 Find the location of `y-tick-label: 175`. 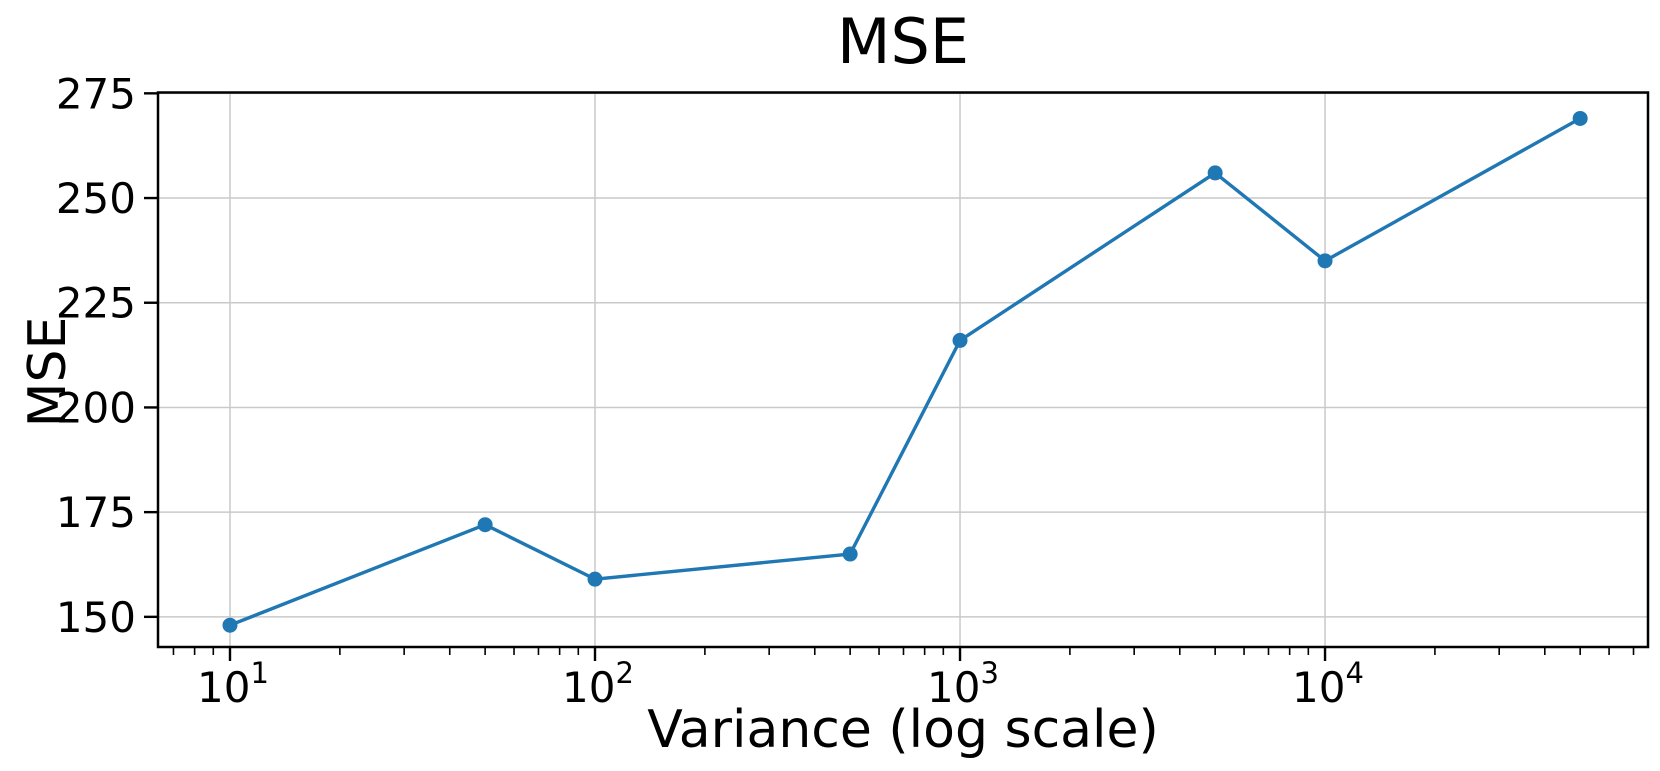

y-tick-label: 175 is located at coordinates (96, 512).